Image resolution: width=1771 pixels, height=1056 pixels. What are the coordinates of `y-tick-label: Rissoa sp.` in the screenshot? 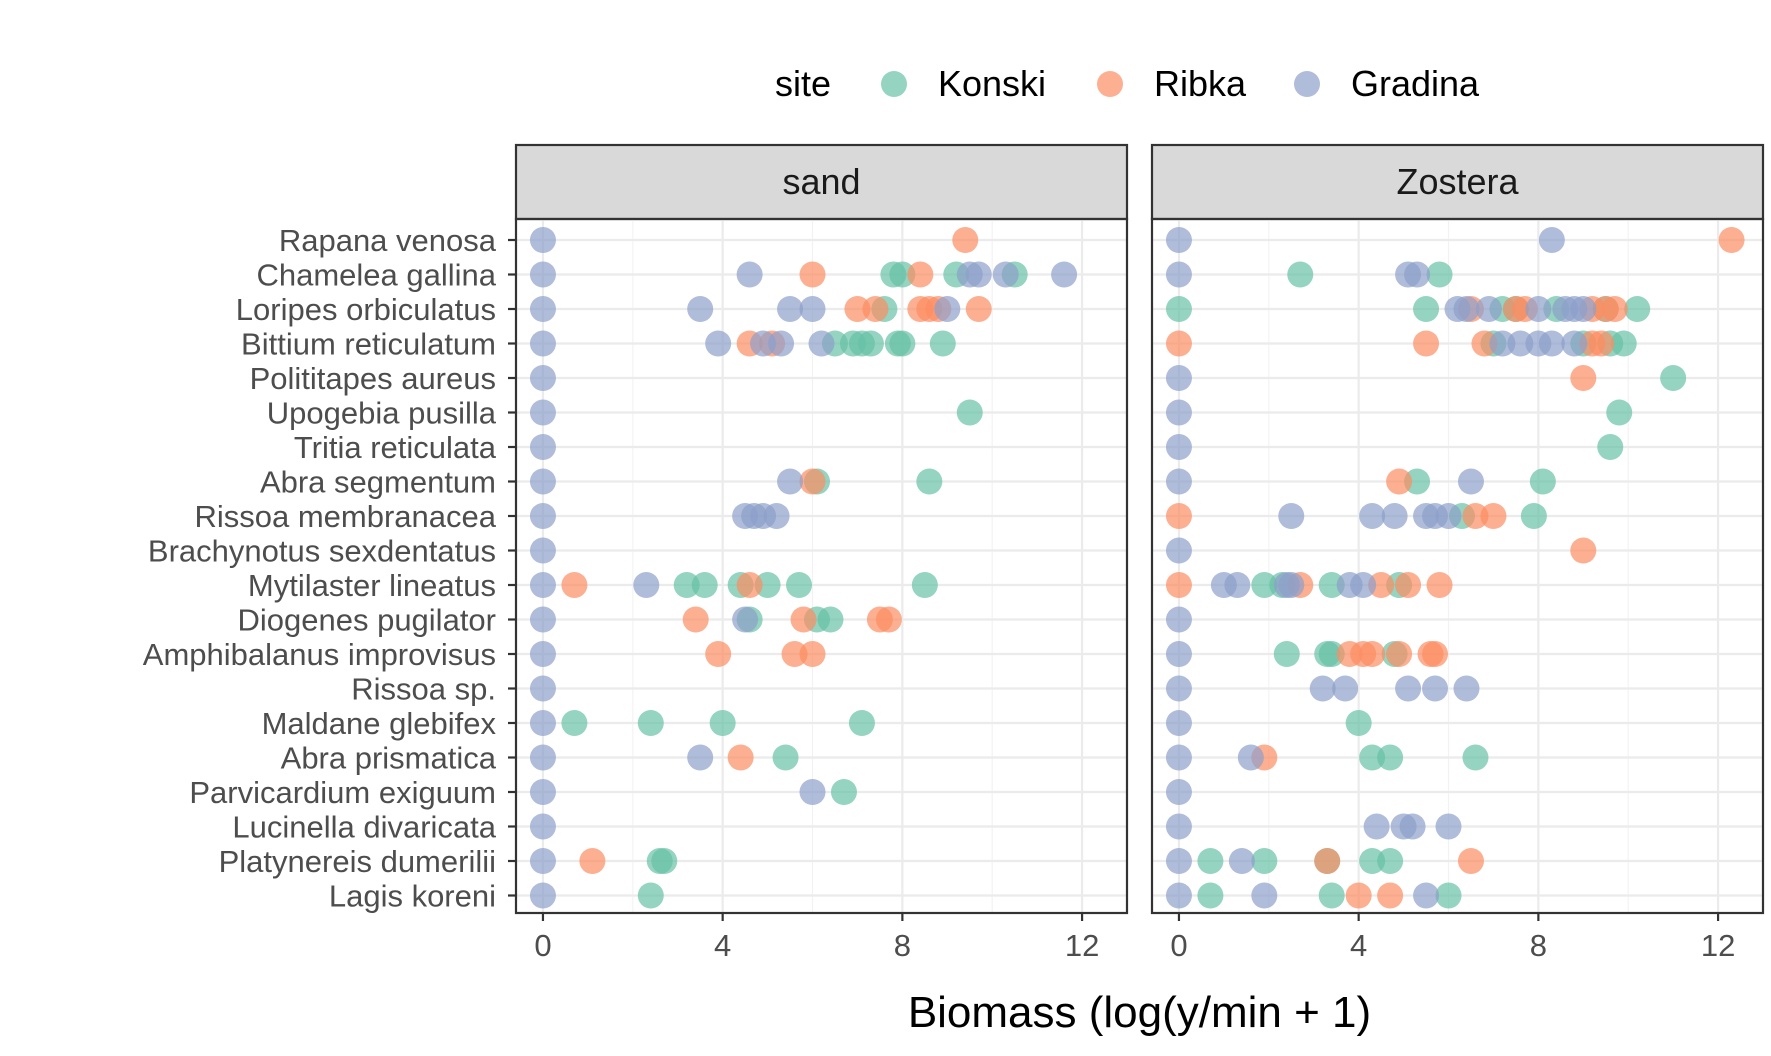 It's located at (423, 689).